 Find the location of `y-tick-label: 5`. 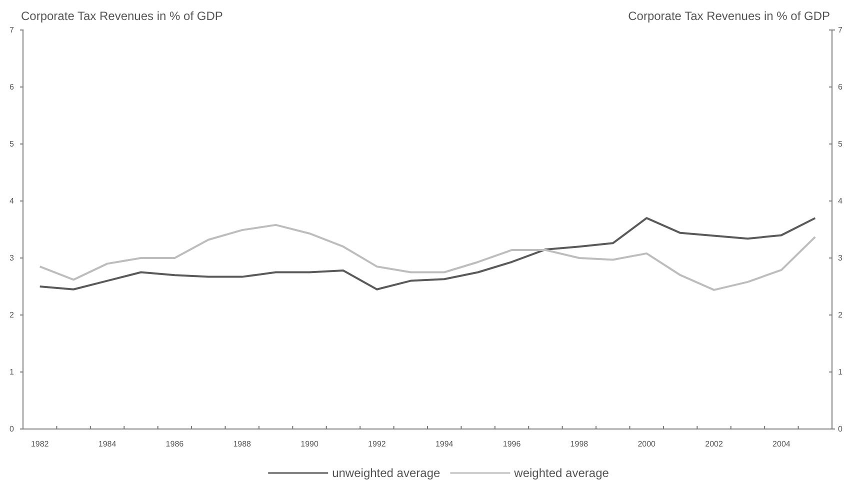

y-tick-label: 5 is located at coordinates (12, 144).